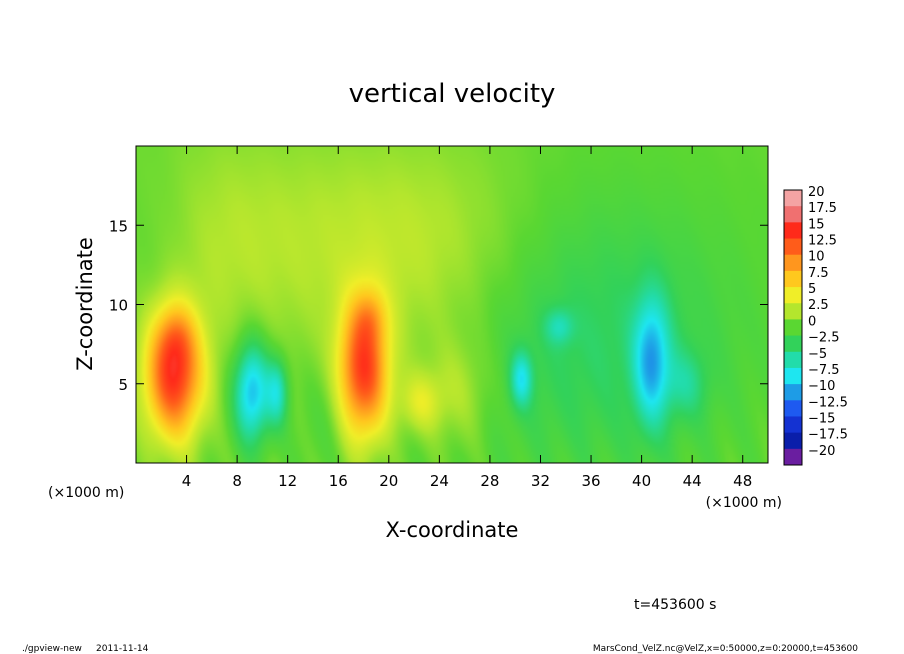 The width and height of the screenshot is (904, 654). I want to click on colorbar-label: 15, so click(816, 224).